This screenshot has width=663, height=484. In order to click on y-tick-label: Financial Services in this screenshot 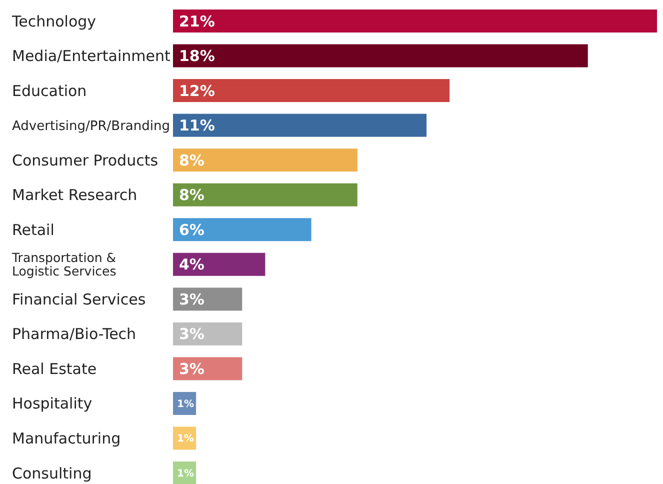, I will do `click(79, 299)`.